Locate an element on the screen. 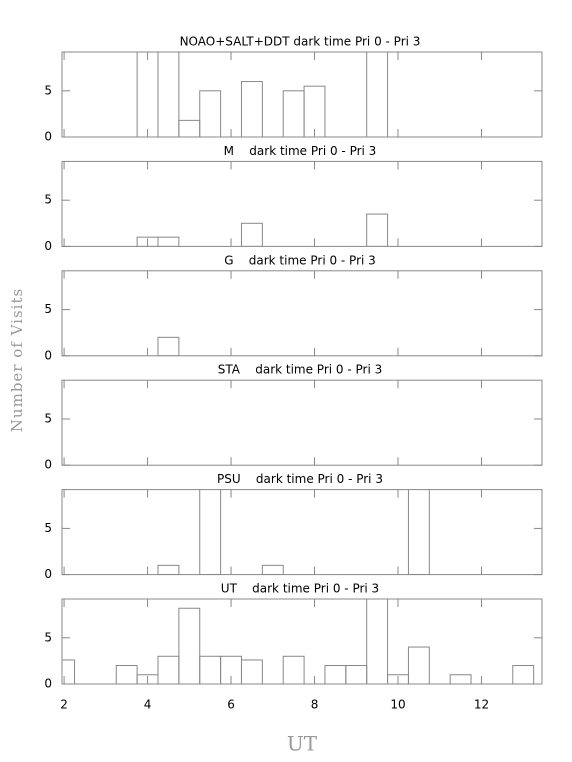  panel-title: PSU dark time Pri 0 - Pri 3 is located at coordinates (300, 479).